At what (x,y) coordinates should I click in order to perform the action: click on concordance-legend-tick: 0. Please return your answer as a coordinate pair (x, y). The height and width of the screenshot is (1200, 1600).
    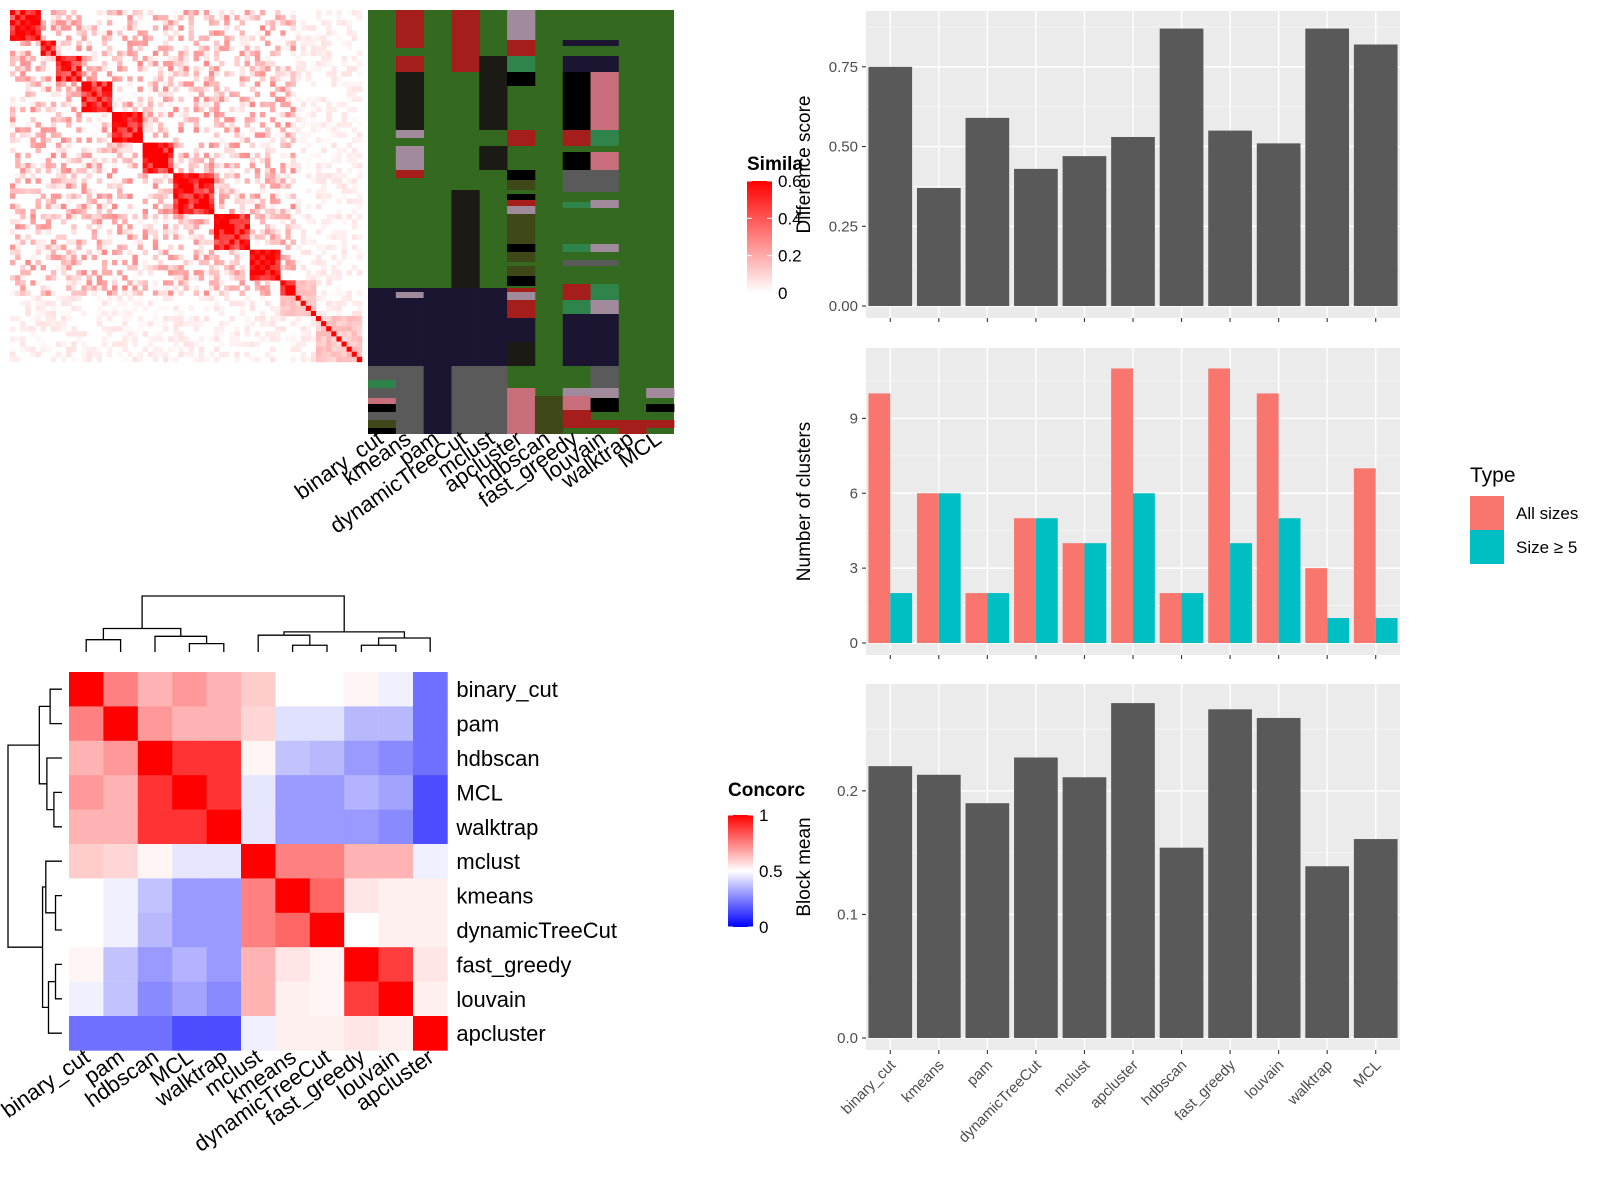
    Looking at the image, I should click on (763, 927).